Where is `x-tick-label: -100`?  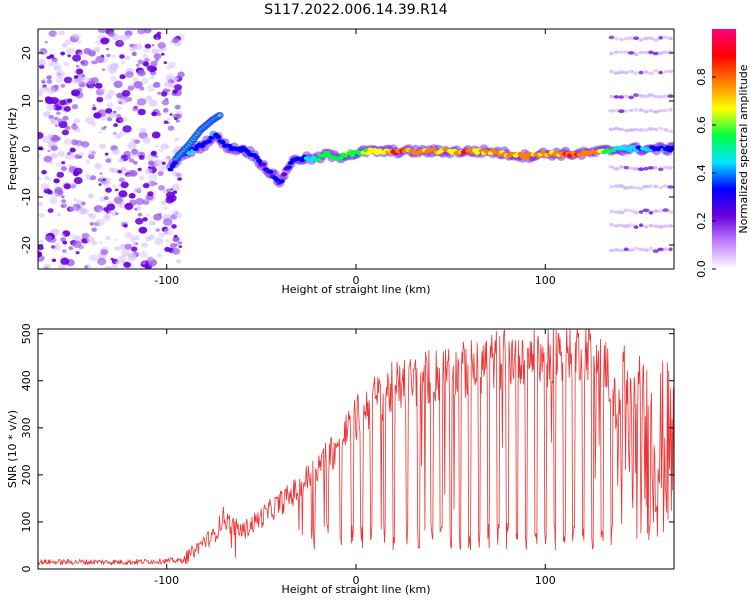
x-tick-label: -100 is located at coordinates (166, 280).